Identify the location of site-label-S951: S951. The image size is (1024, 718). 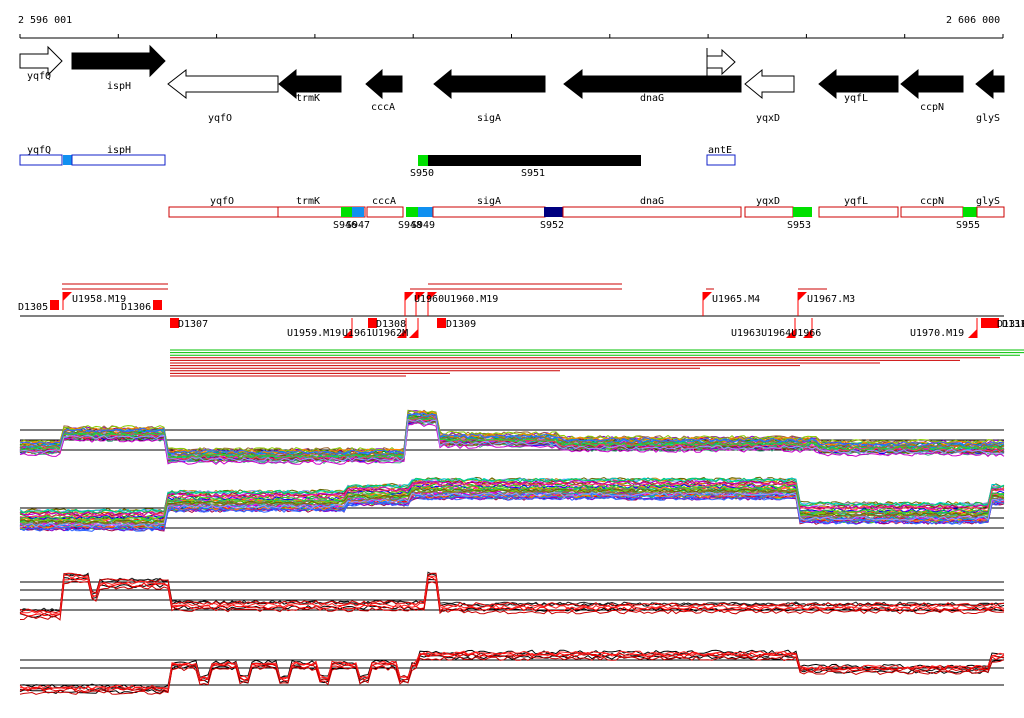
(533, 173).